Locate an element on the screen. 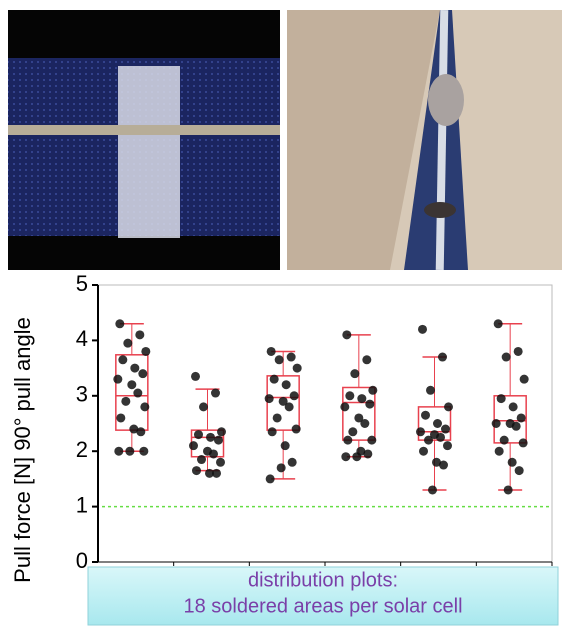  y-axis-label: Pull force [N] 90° pull angle is located at coordinates (22, 450).